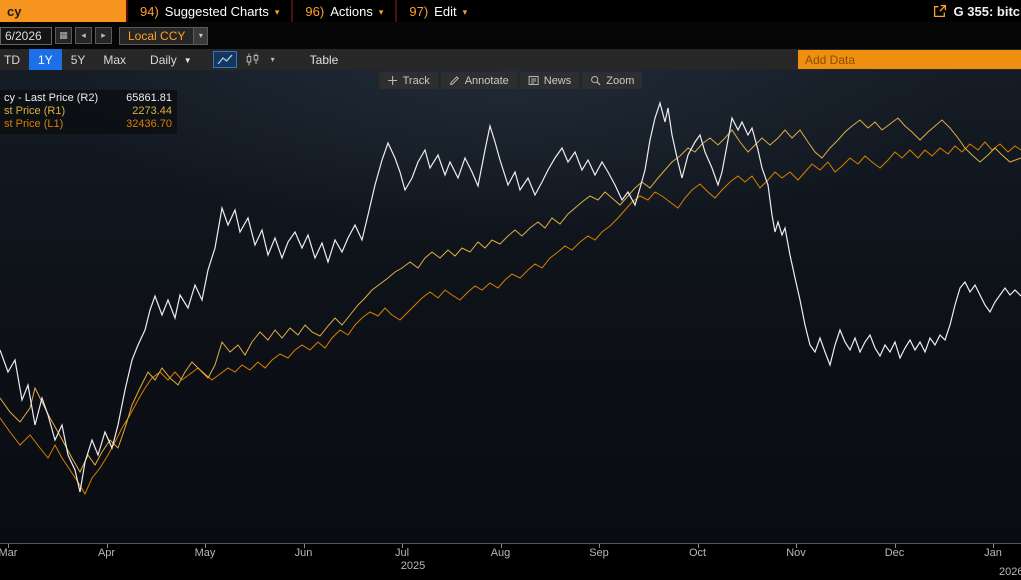 The height and width of the screenshot is (580, 1021). What do you see at coordinates (303, 553) in the screenshot?
I see `axis-month-label: Jun` at bounding box center [303, 553].